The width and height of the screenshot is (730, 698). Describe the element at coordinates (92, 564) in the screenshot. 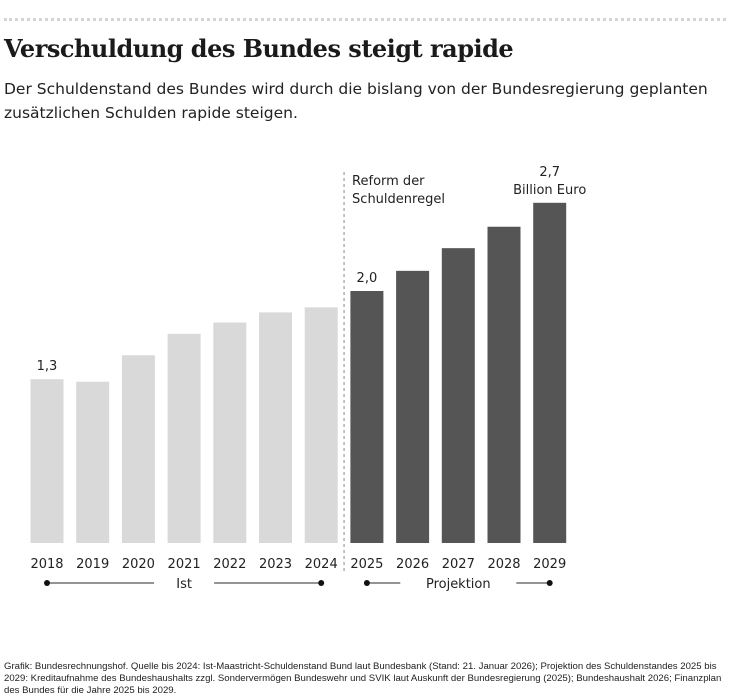

I see `x-tick-2019: 2019` at that location.